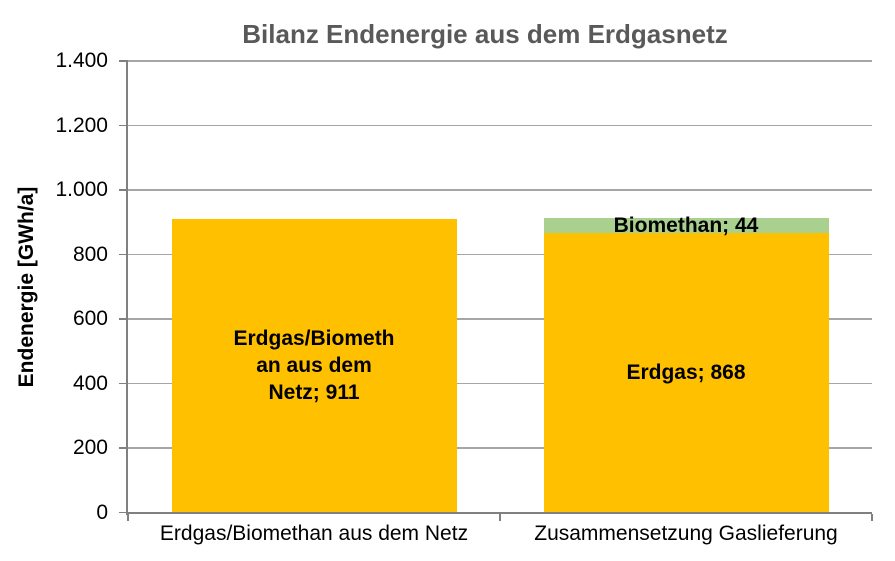 Image resolution: width=895 pixels, height=561 pixels. I want to click on x-axis-line, so click(499, 513).